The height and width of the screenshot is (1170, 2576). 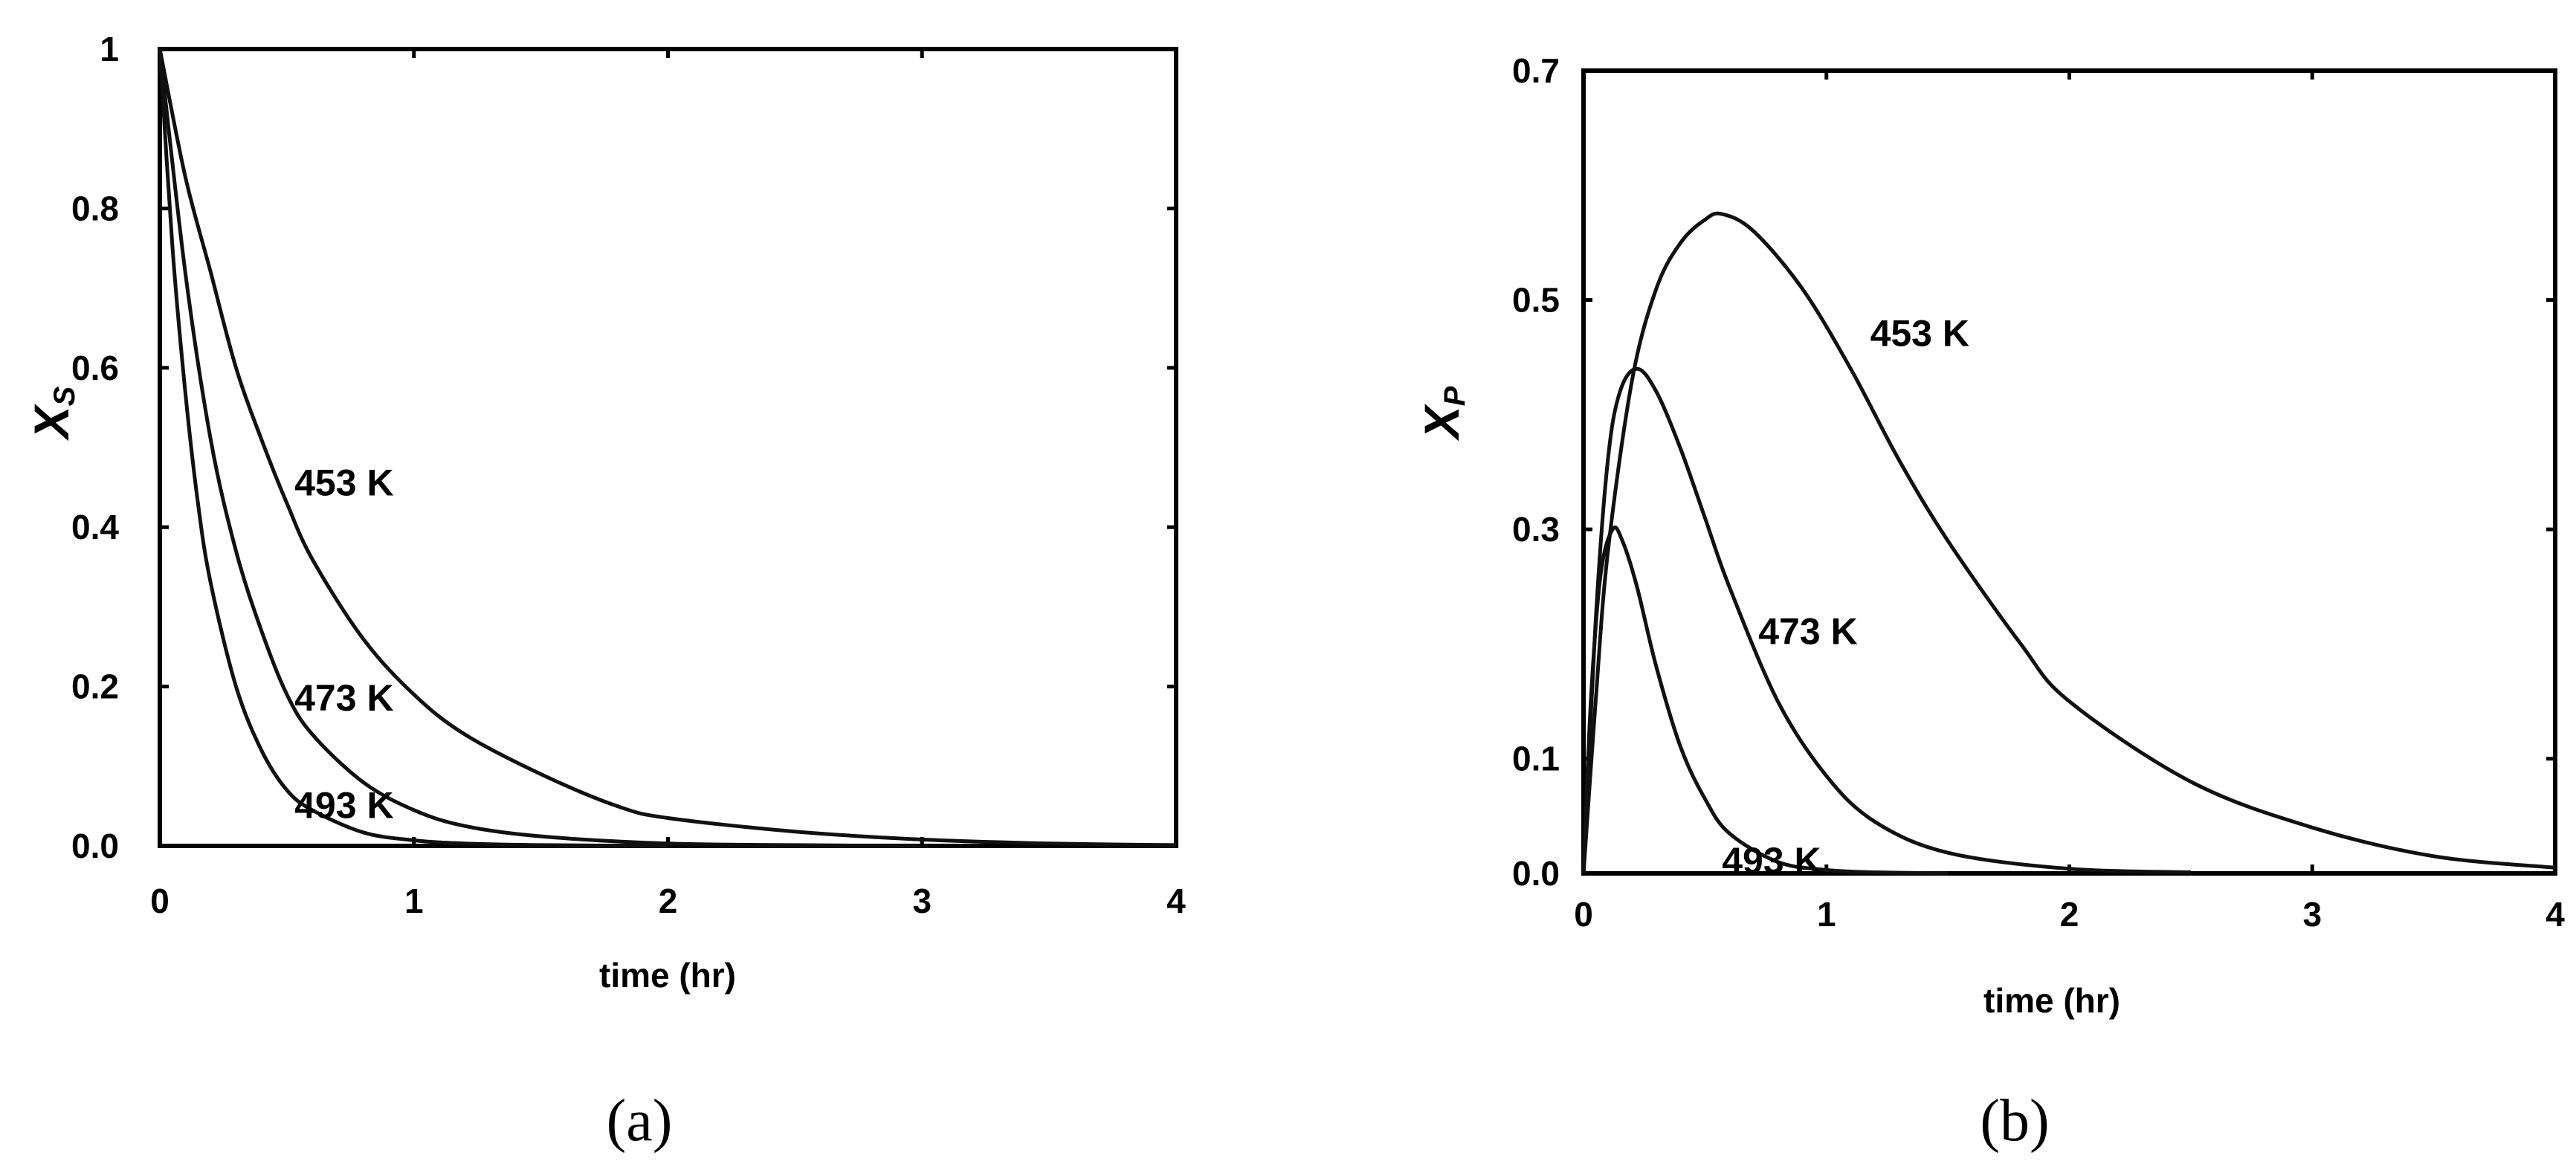 What do you see at coordinates (1771, 861) in the screenshot?
I see `chart-b-series-label-493-k: 493 K` at bounding box center [1771, 861].